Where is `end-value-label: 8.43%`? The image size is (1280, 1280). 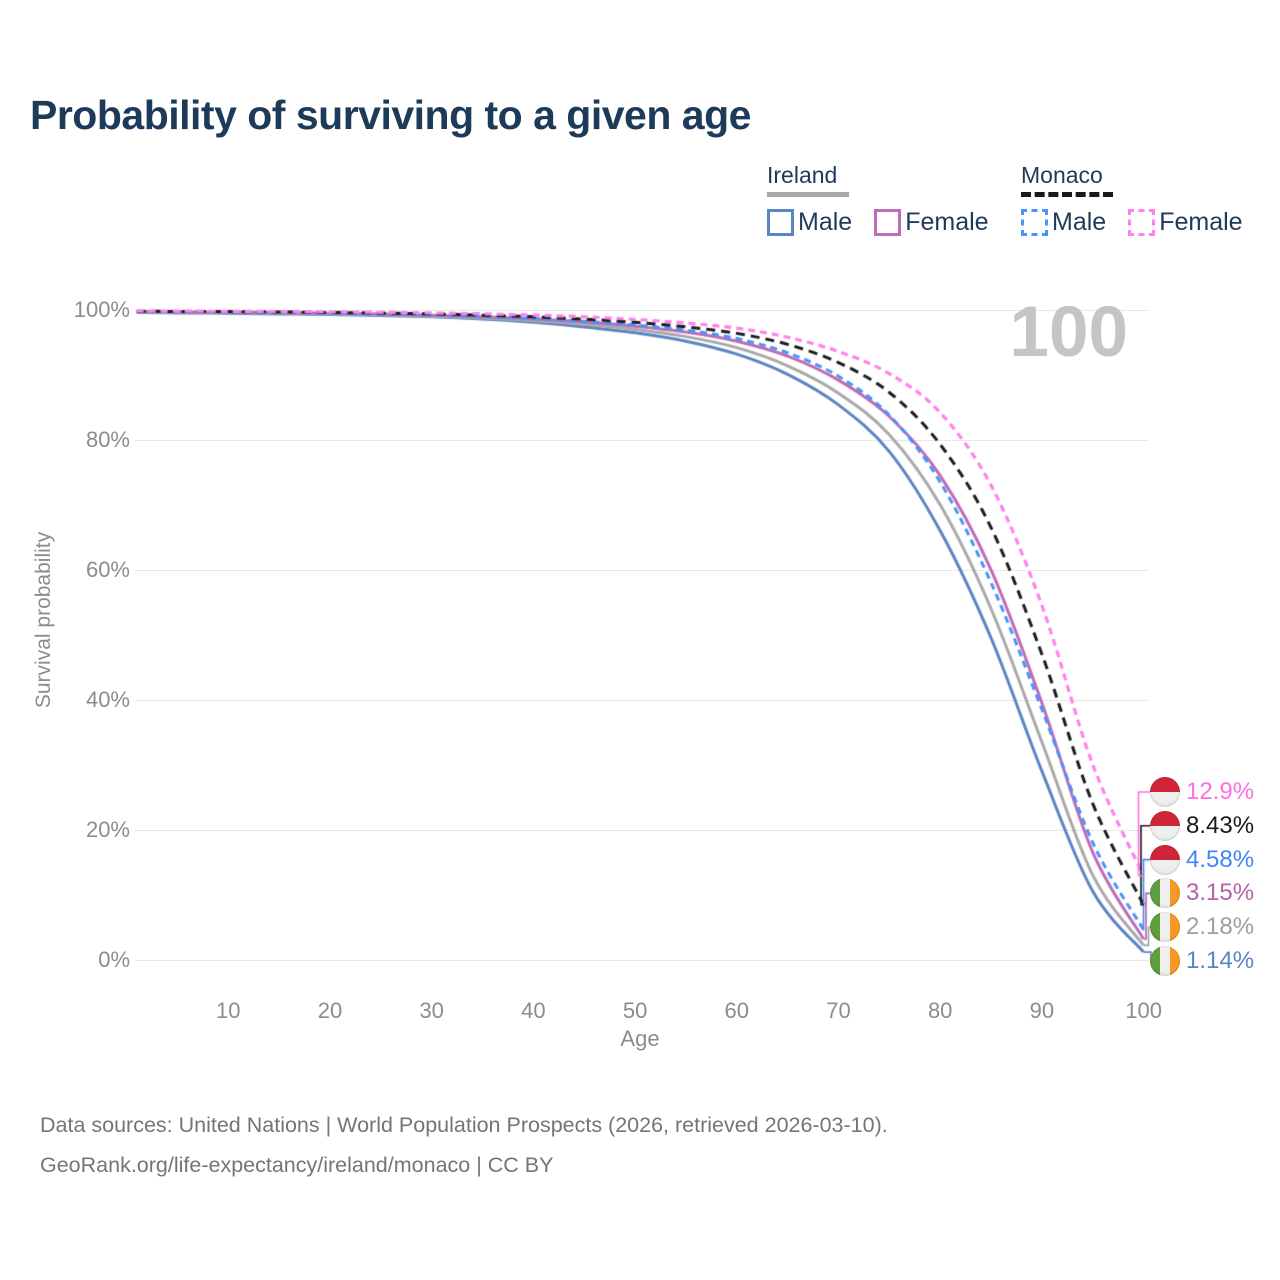
end-value-label: 8.43% is located at coordinates (1220, 825).